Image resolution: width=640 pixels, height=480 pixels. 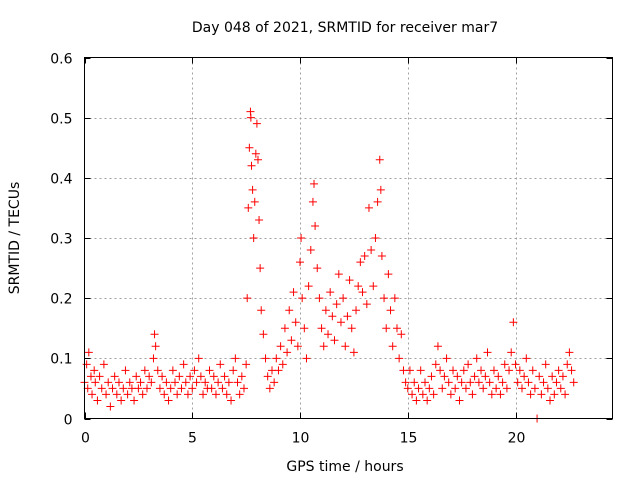 I want to click on y-tick-label: 0.2, so click(x=61, y=300).